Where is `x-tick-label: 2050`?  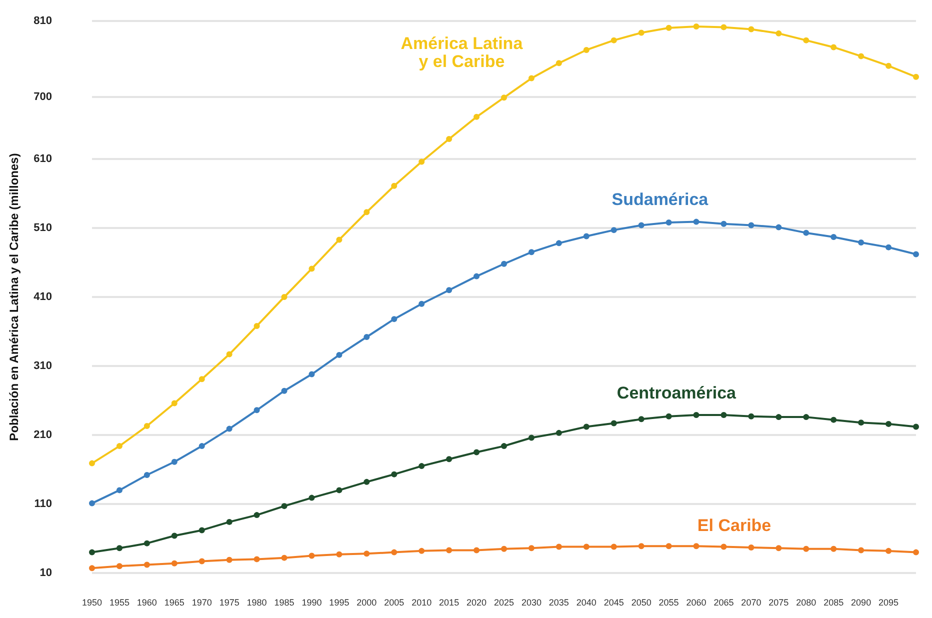
x-tick-label: 2050 is located at coordinates (641, 603).